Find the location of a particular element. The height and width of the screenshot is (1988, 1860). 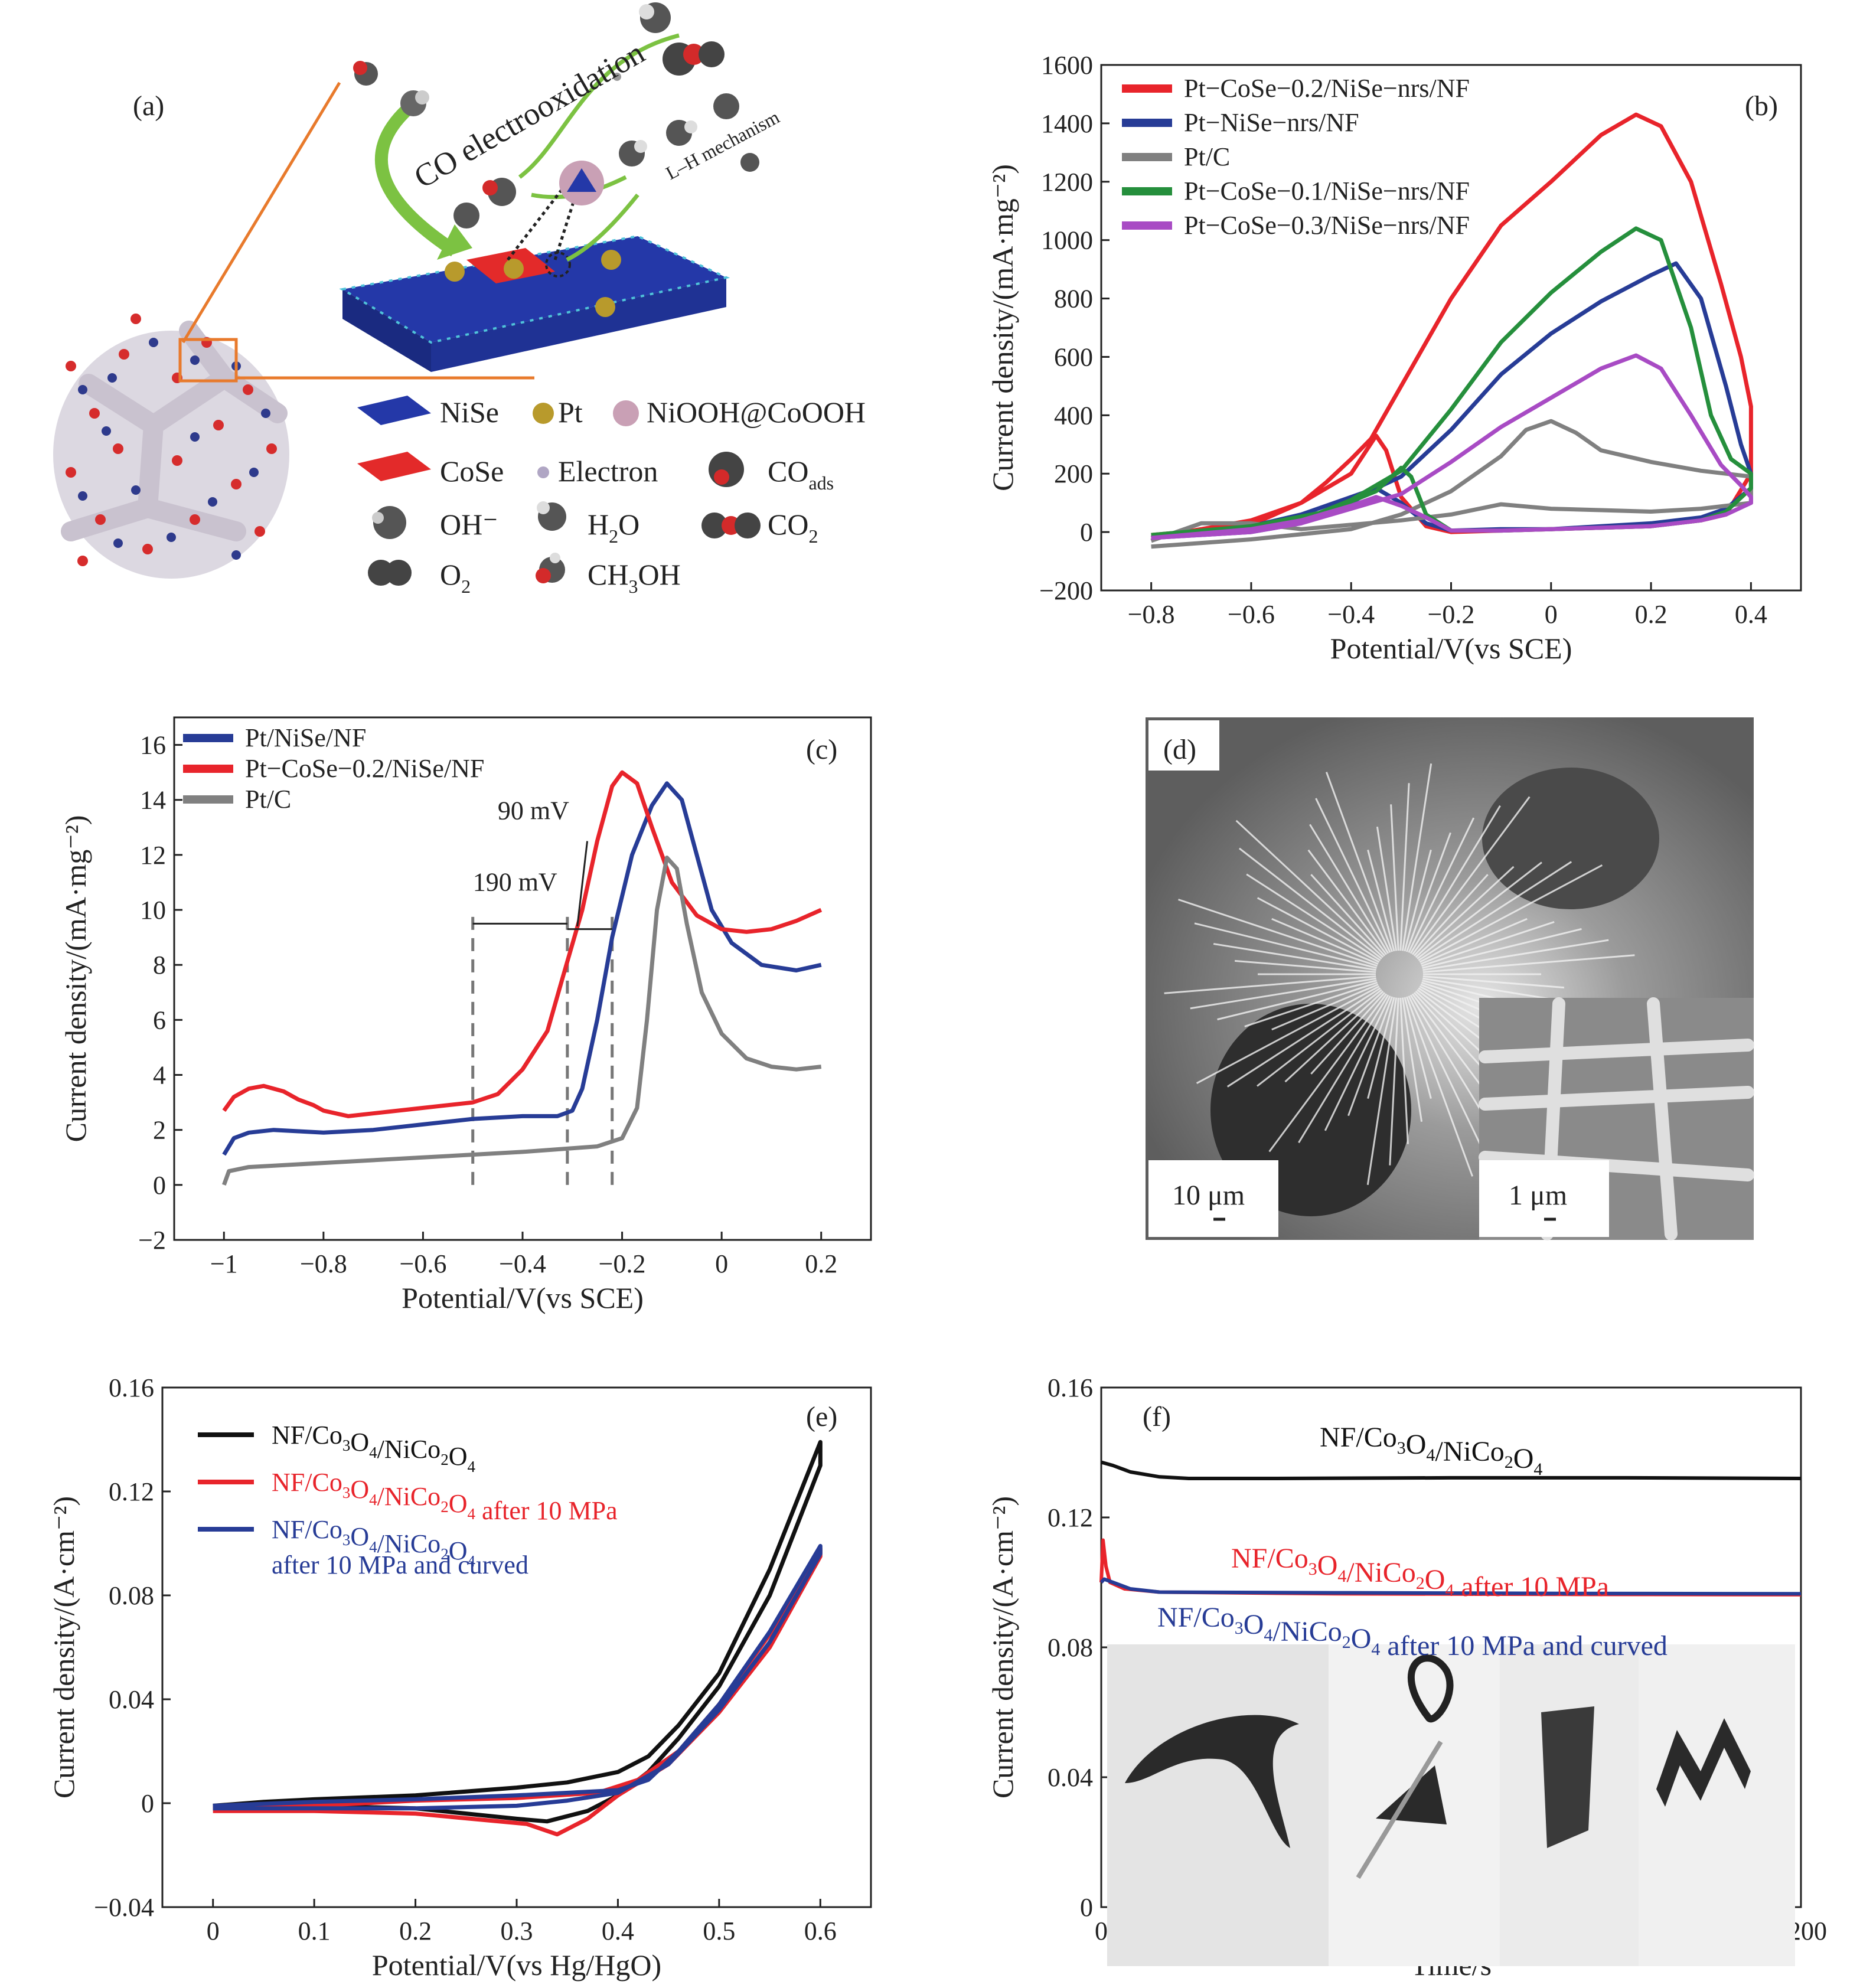

series-label-curved: NF/Co3O4/NiCo2O4 after 10 MPa and curved is located at coordinates (1412, 1632).